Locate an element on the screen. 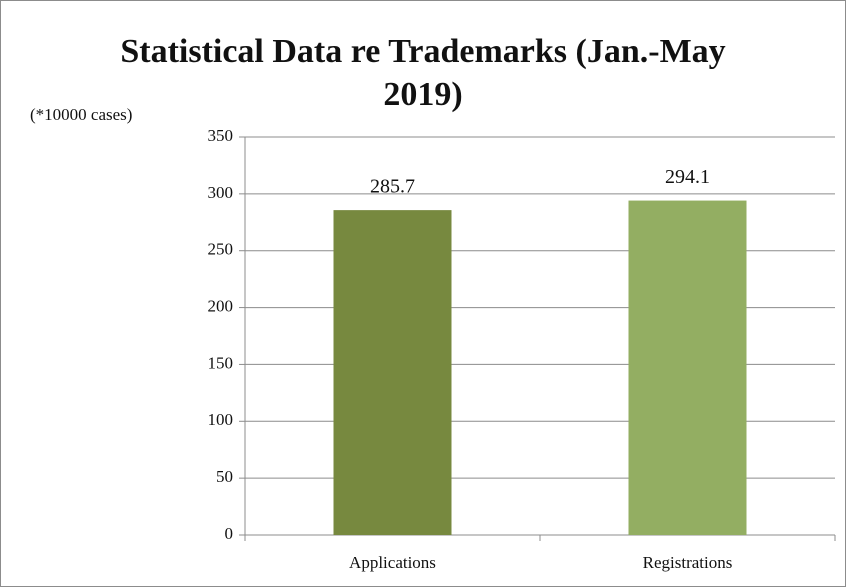 The width and height of the screenshot is (846, 587). y-tick-label: 250 is located at coordinates (221, 249).